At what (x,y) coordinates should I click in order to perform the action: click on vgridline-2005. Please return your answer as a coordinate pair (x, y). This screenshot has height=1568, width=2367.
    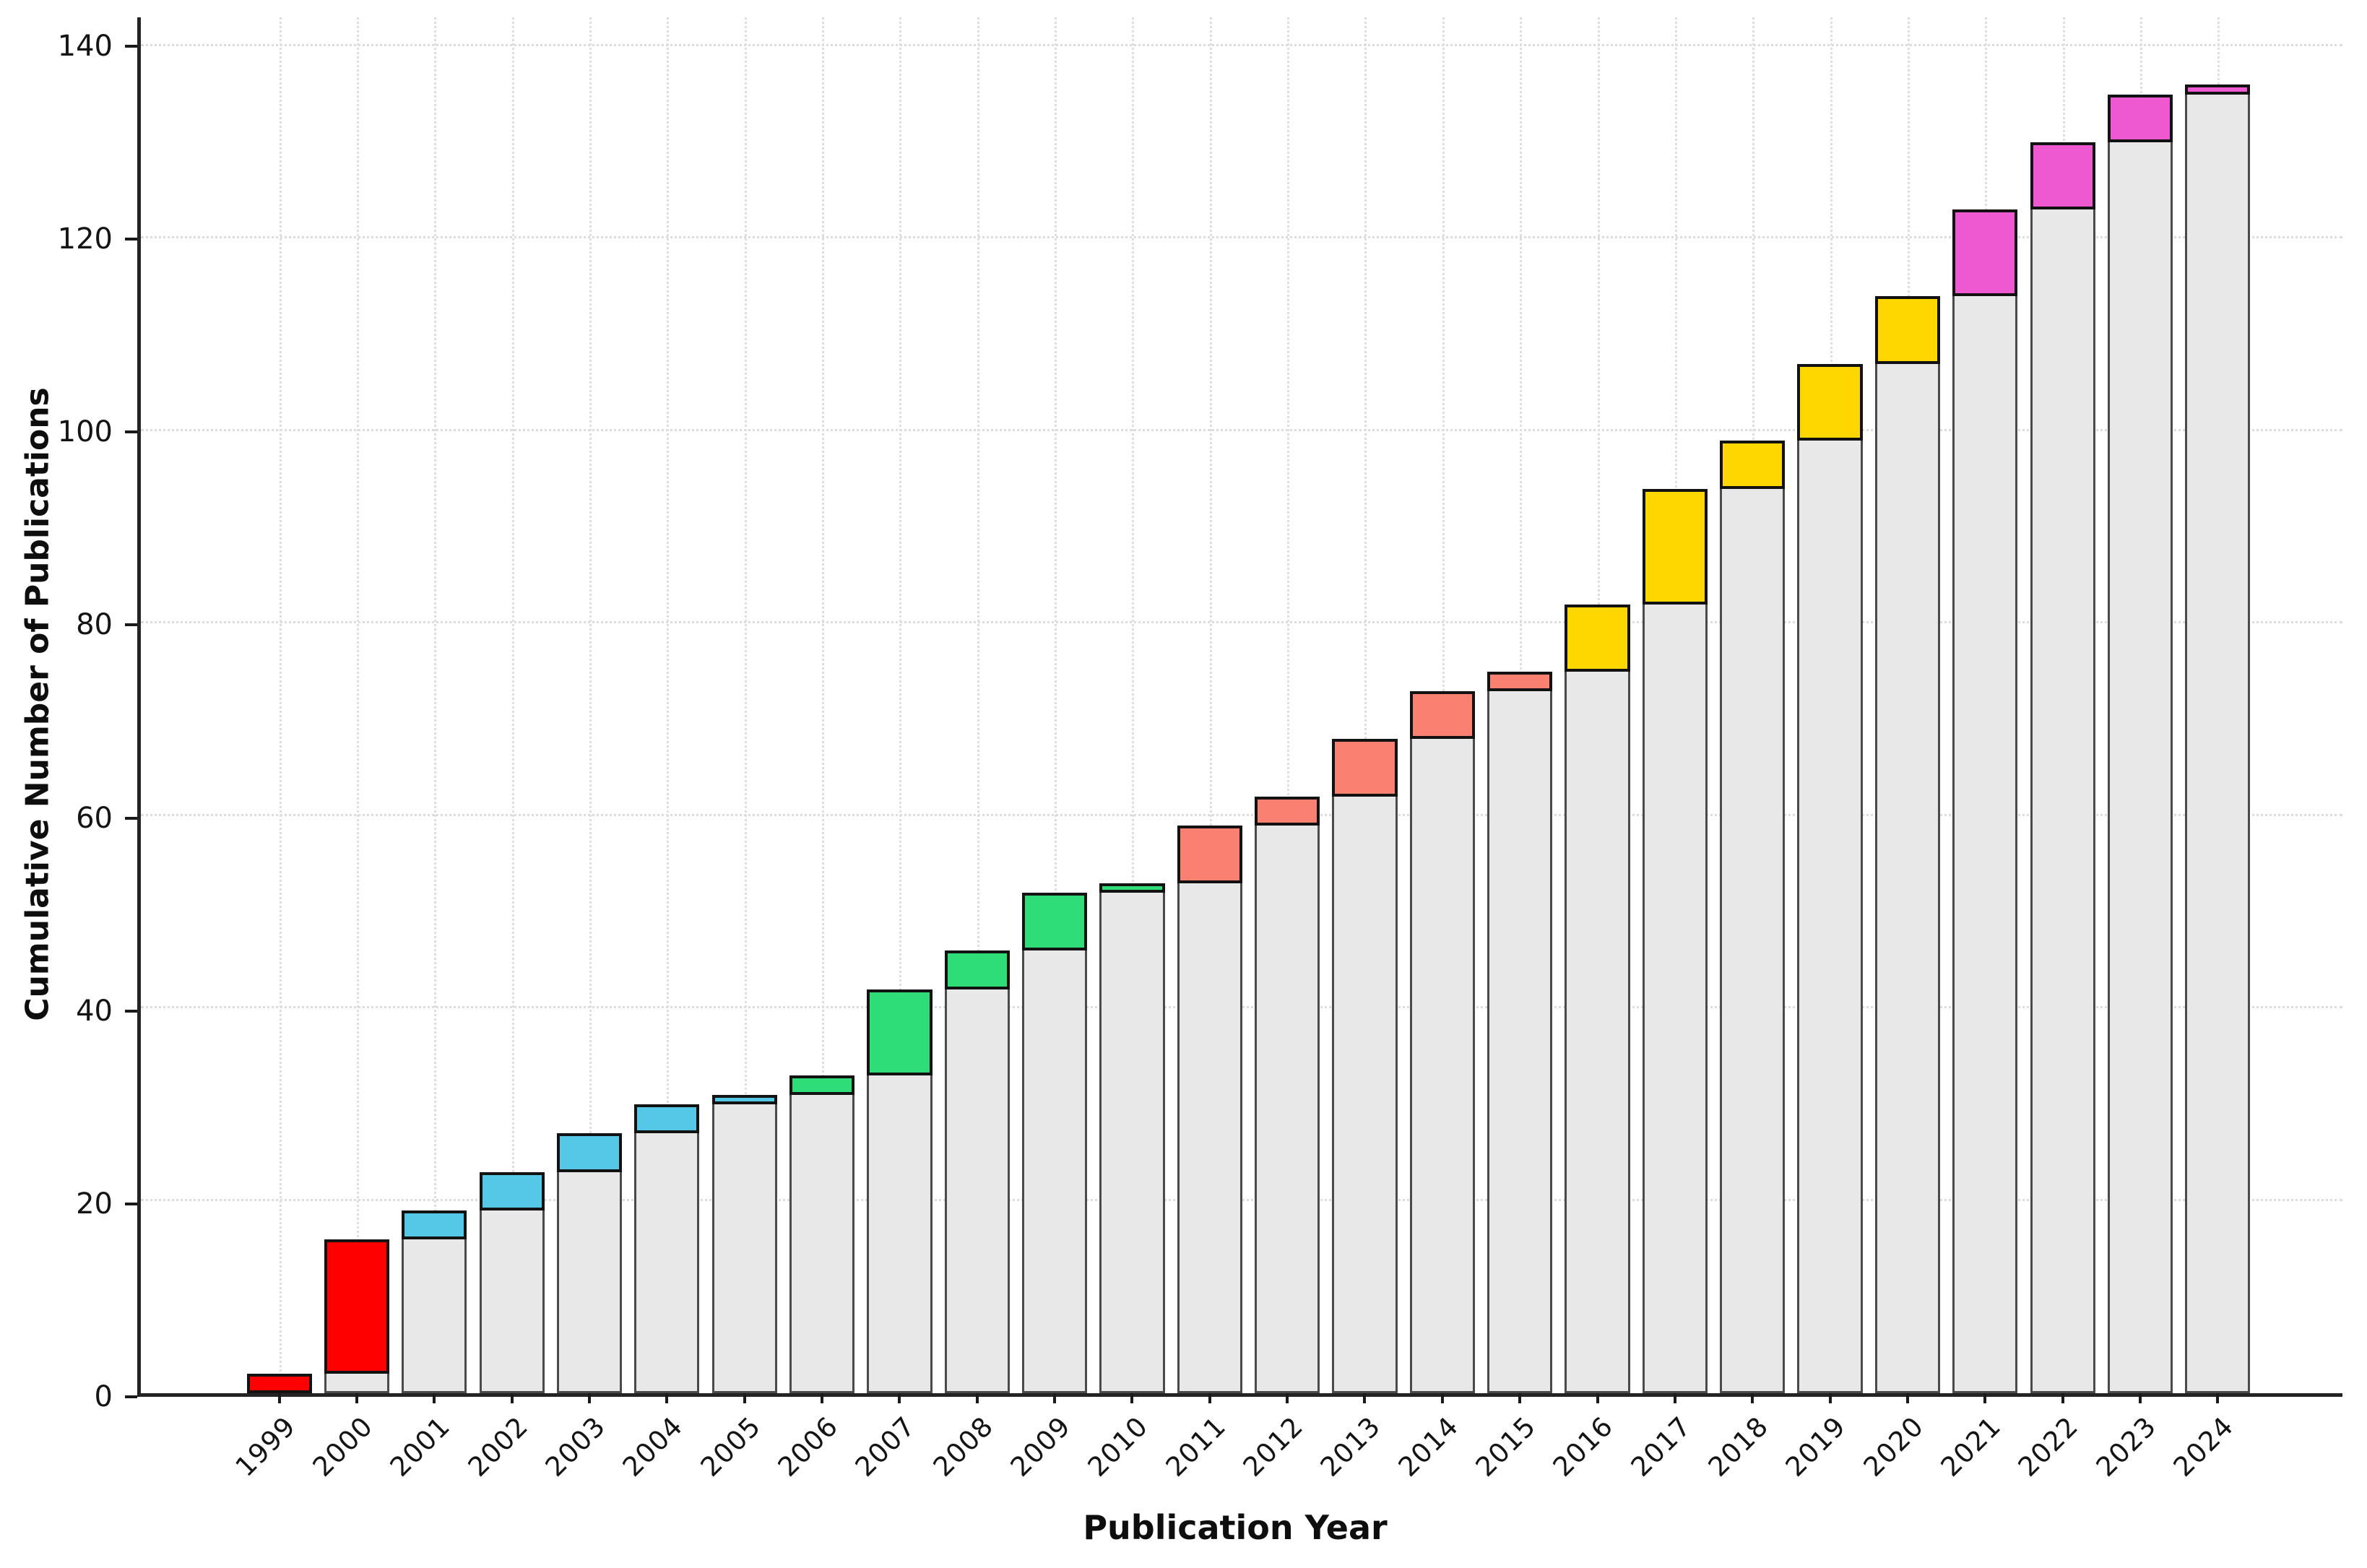
    Looking at the image, I should click on (745, 705).